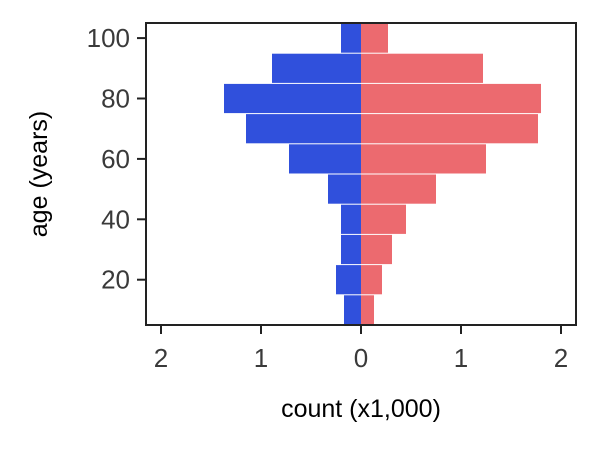 Image resolution: width=600 pixels, height=450 pixels. I want to click on x-ticks-group: 2 1 0 1 2, so click(361, 349).